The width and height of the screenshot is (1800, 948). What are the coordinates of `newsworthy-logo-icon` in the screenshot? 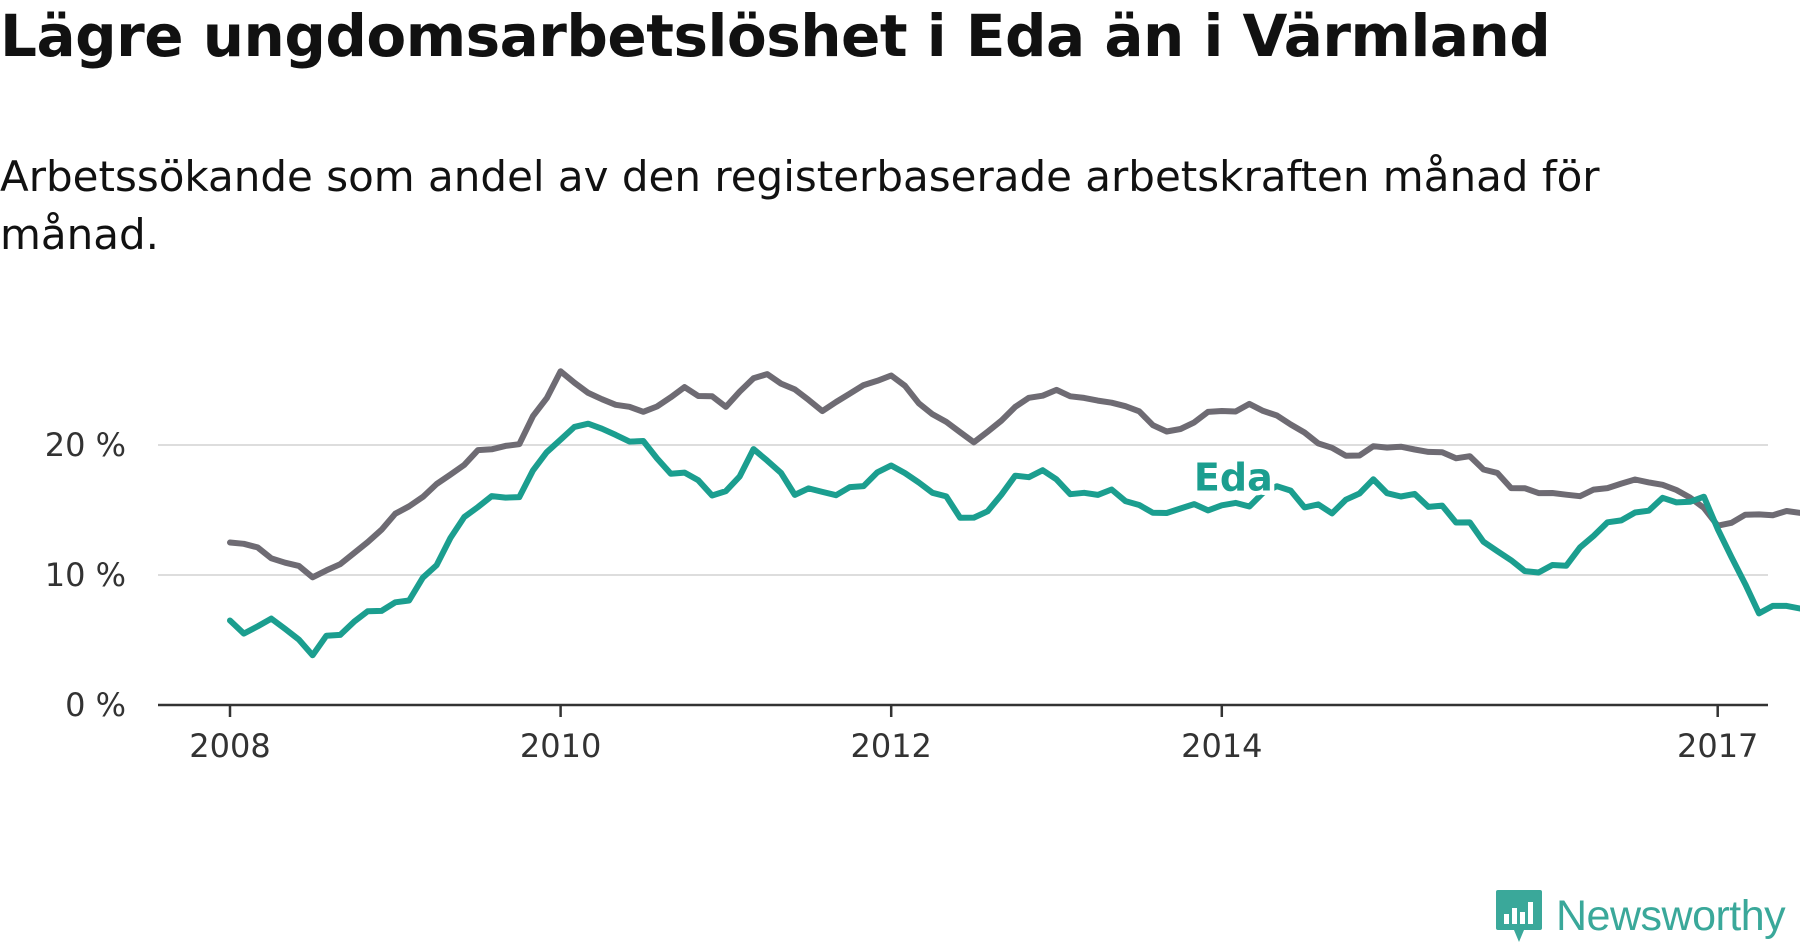 It's located at (1519, 916).